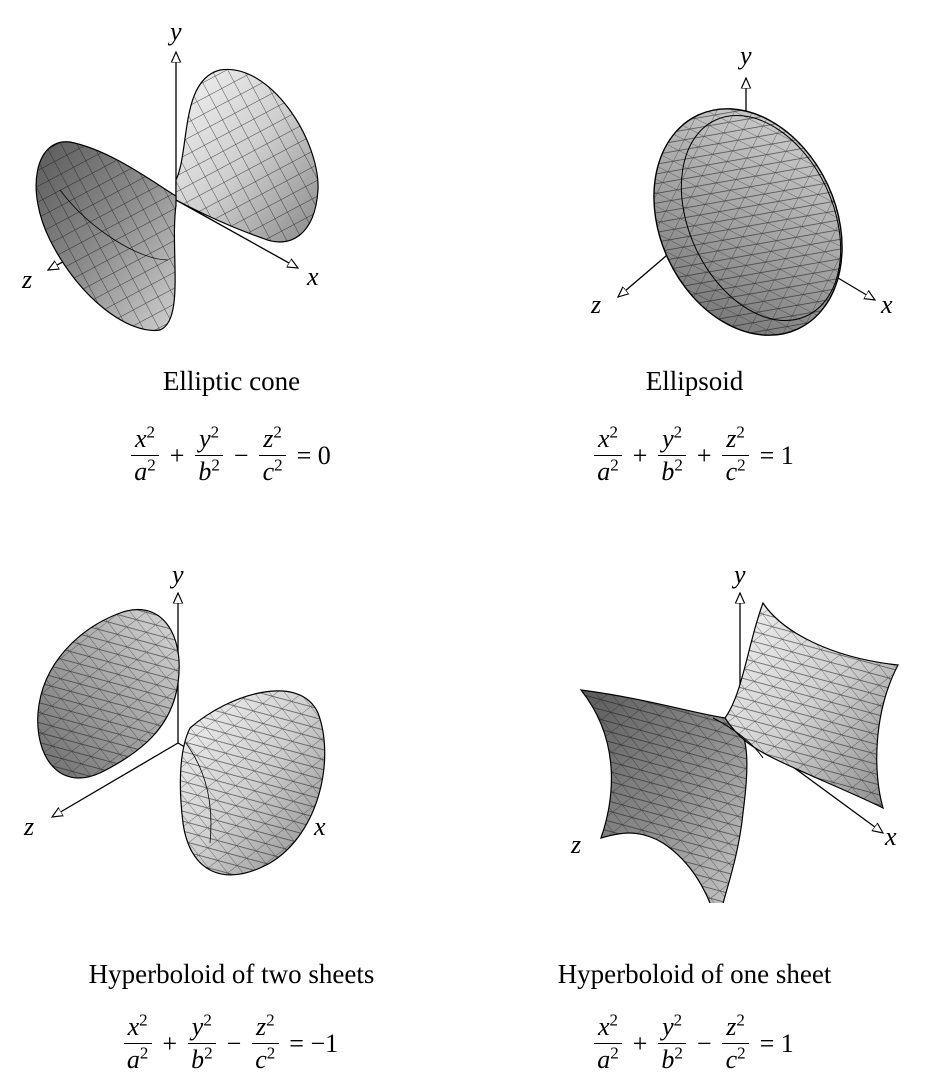  Describe the element at coordinates (739, 752) in the screenshot. I see `hyperboloid-surface` at that location.